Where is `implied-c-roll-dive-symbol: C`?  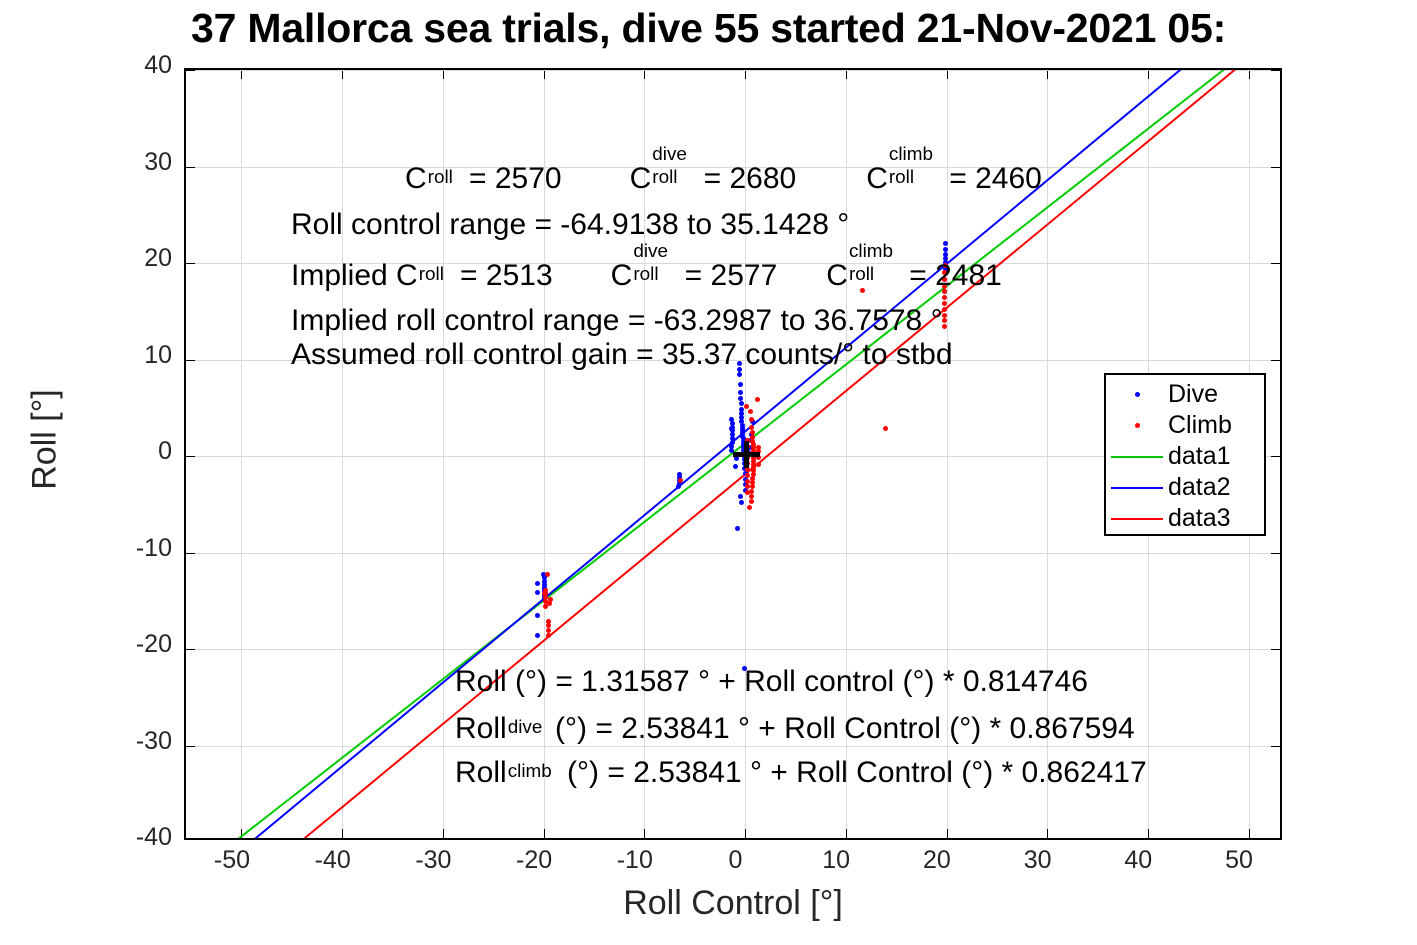
implied-c-roll-dive-symbol: C is located at coordinates (621, 275).